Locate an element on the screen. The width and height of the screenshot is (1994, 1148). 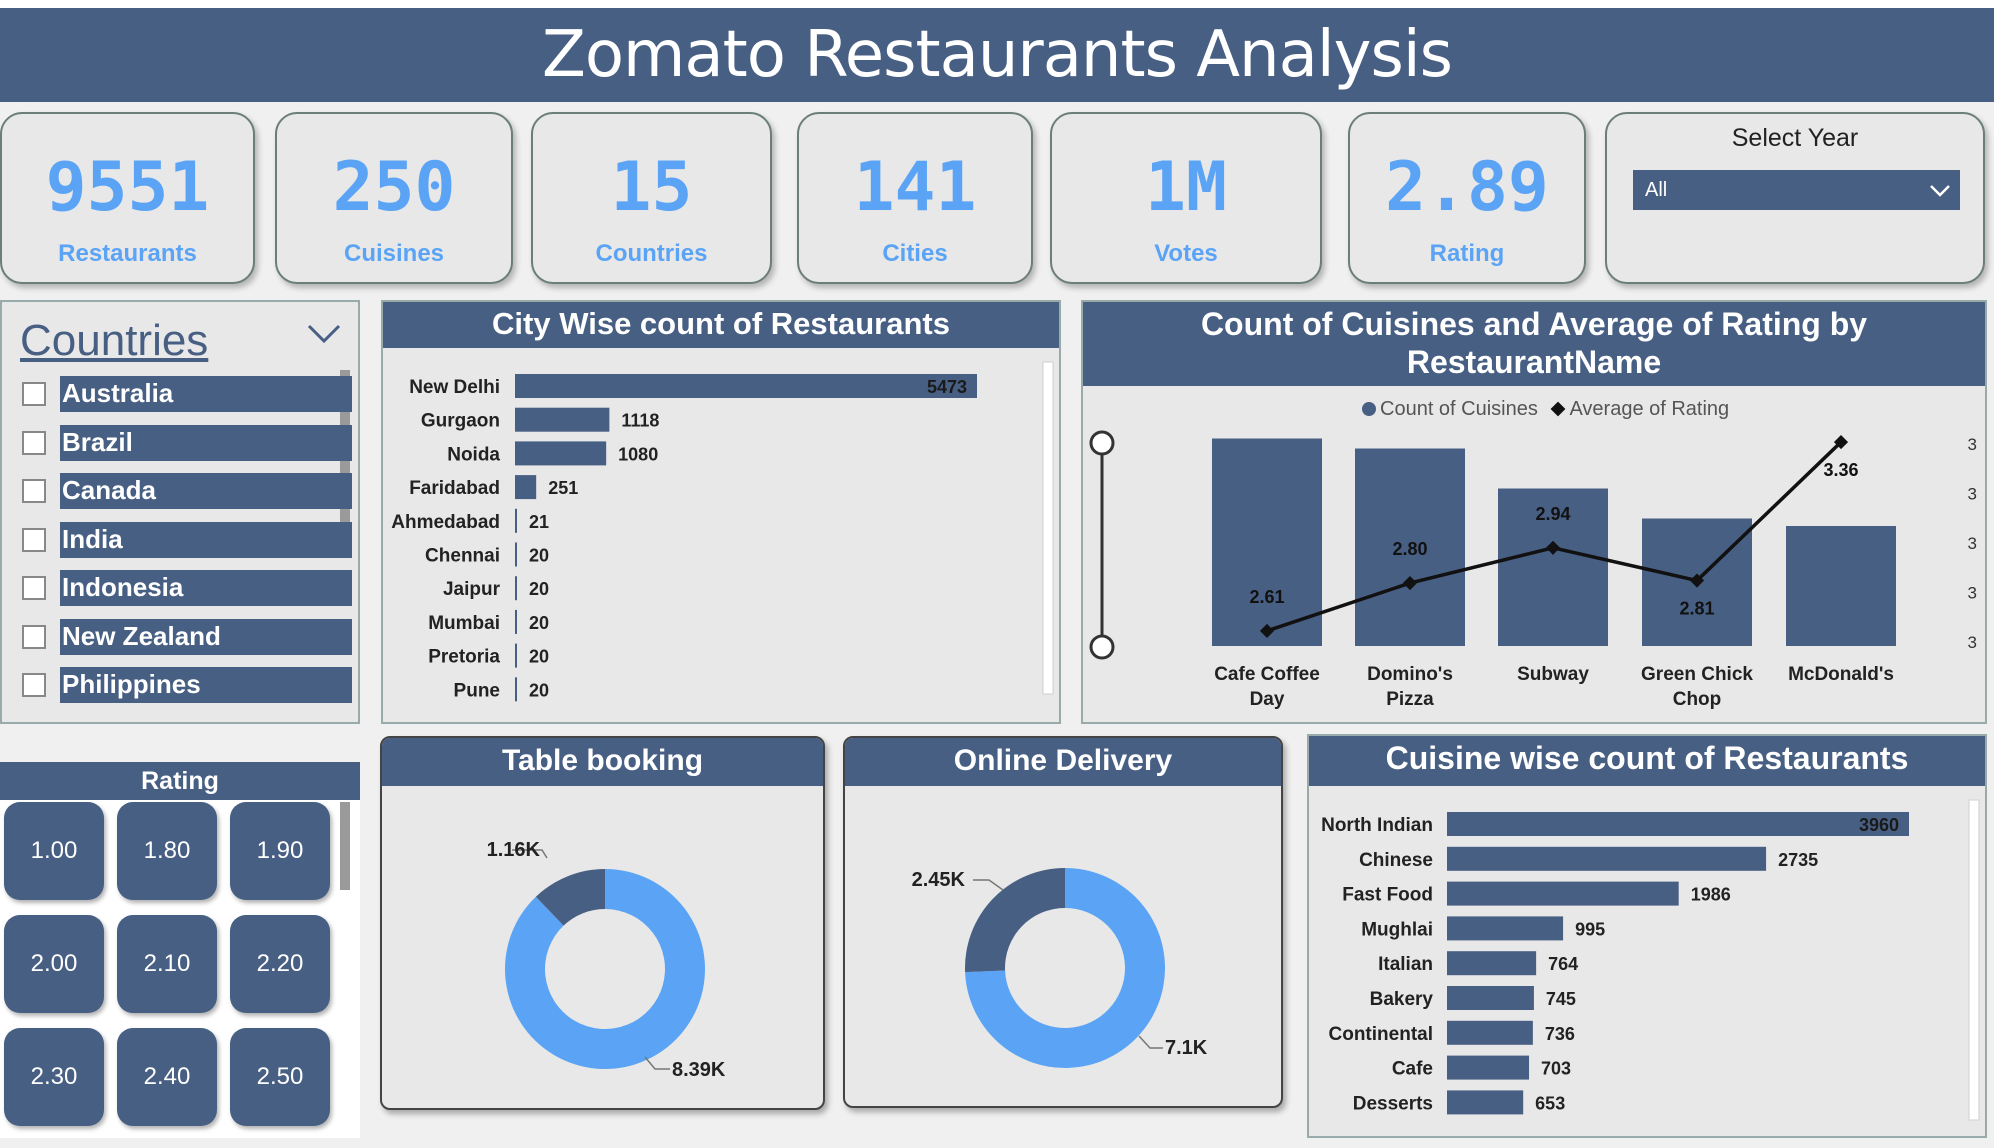
country-option: Australia is located at coordinates (187, 394).